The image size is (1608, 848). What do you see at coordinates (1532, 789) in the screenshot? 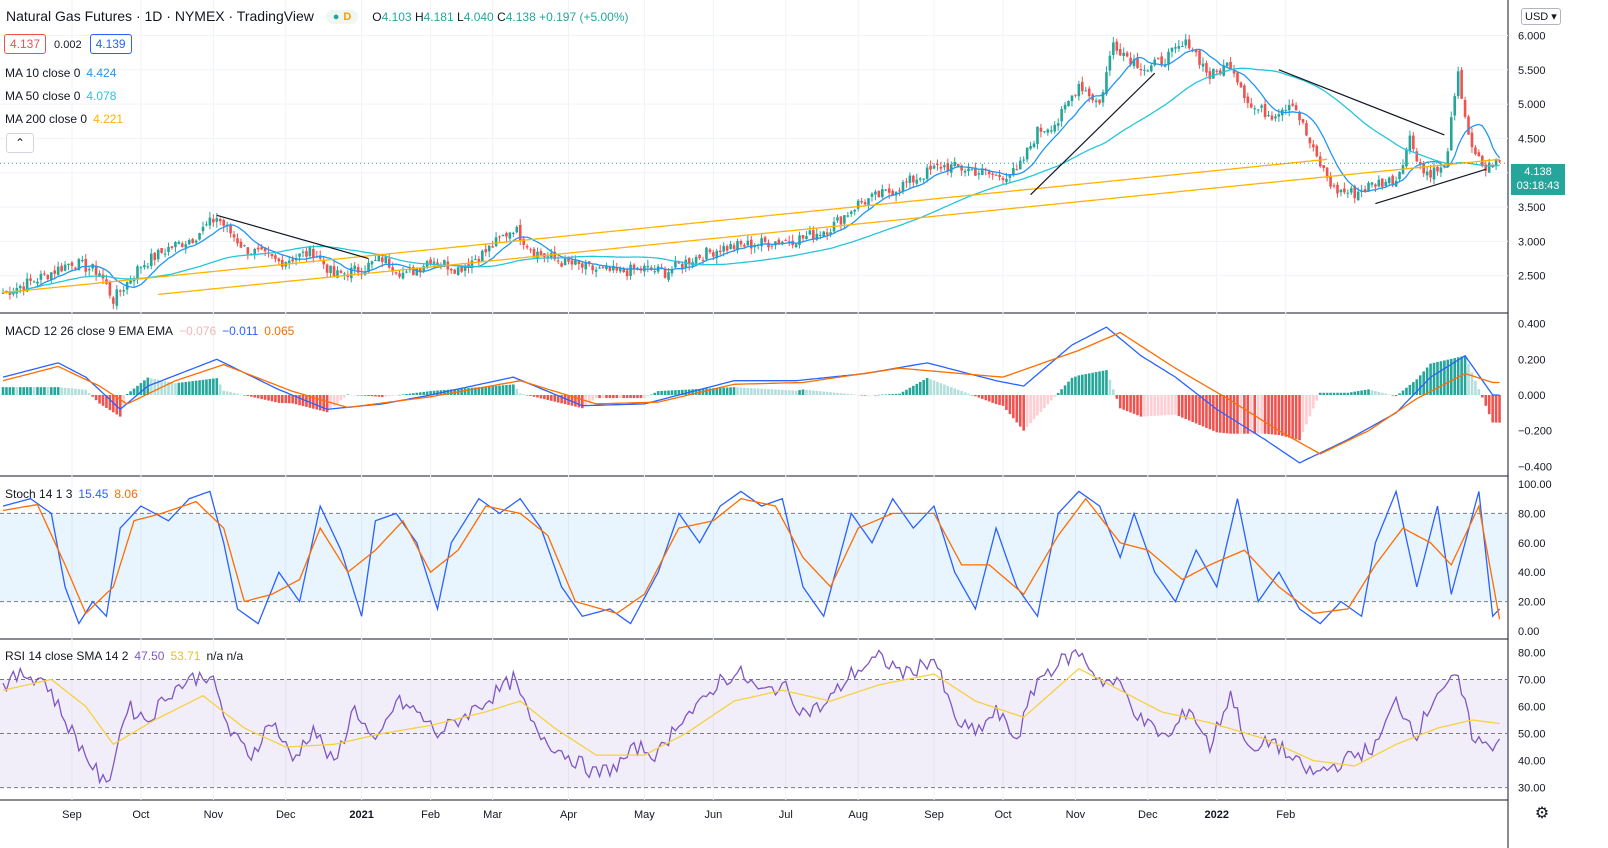
I see `rsi-tick-label: 30.00` at bounding box center [1532, 789].